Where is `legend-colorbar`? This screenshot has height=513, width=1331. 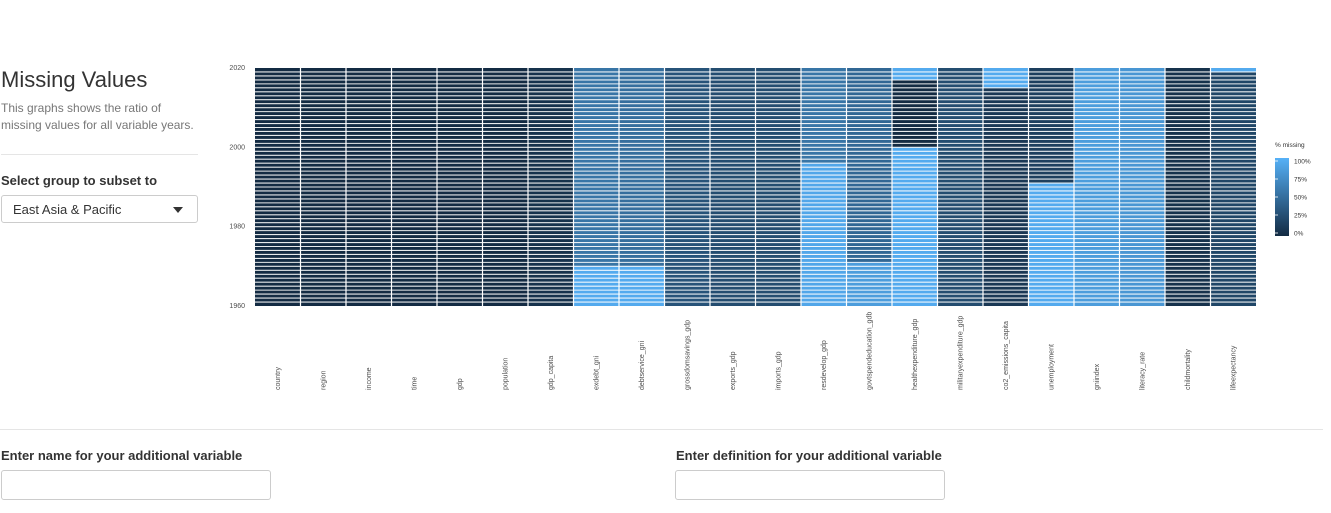
legend-colorbar is located at coordinates (1282, 197).